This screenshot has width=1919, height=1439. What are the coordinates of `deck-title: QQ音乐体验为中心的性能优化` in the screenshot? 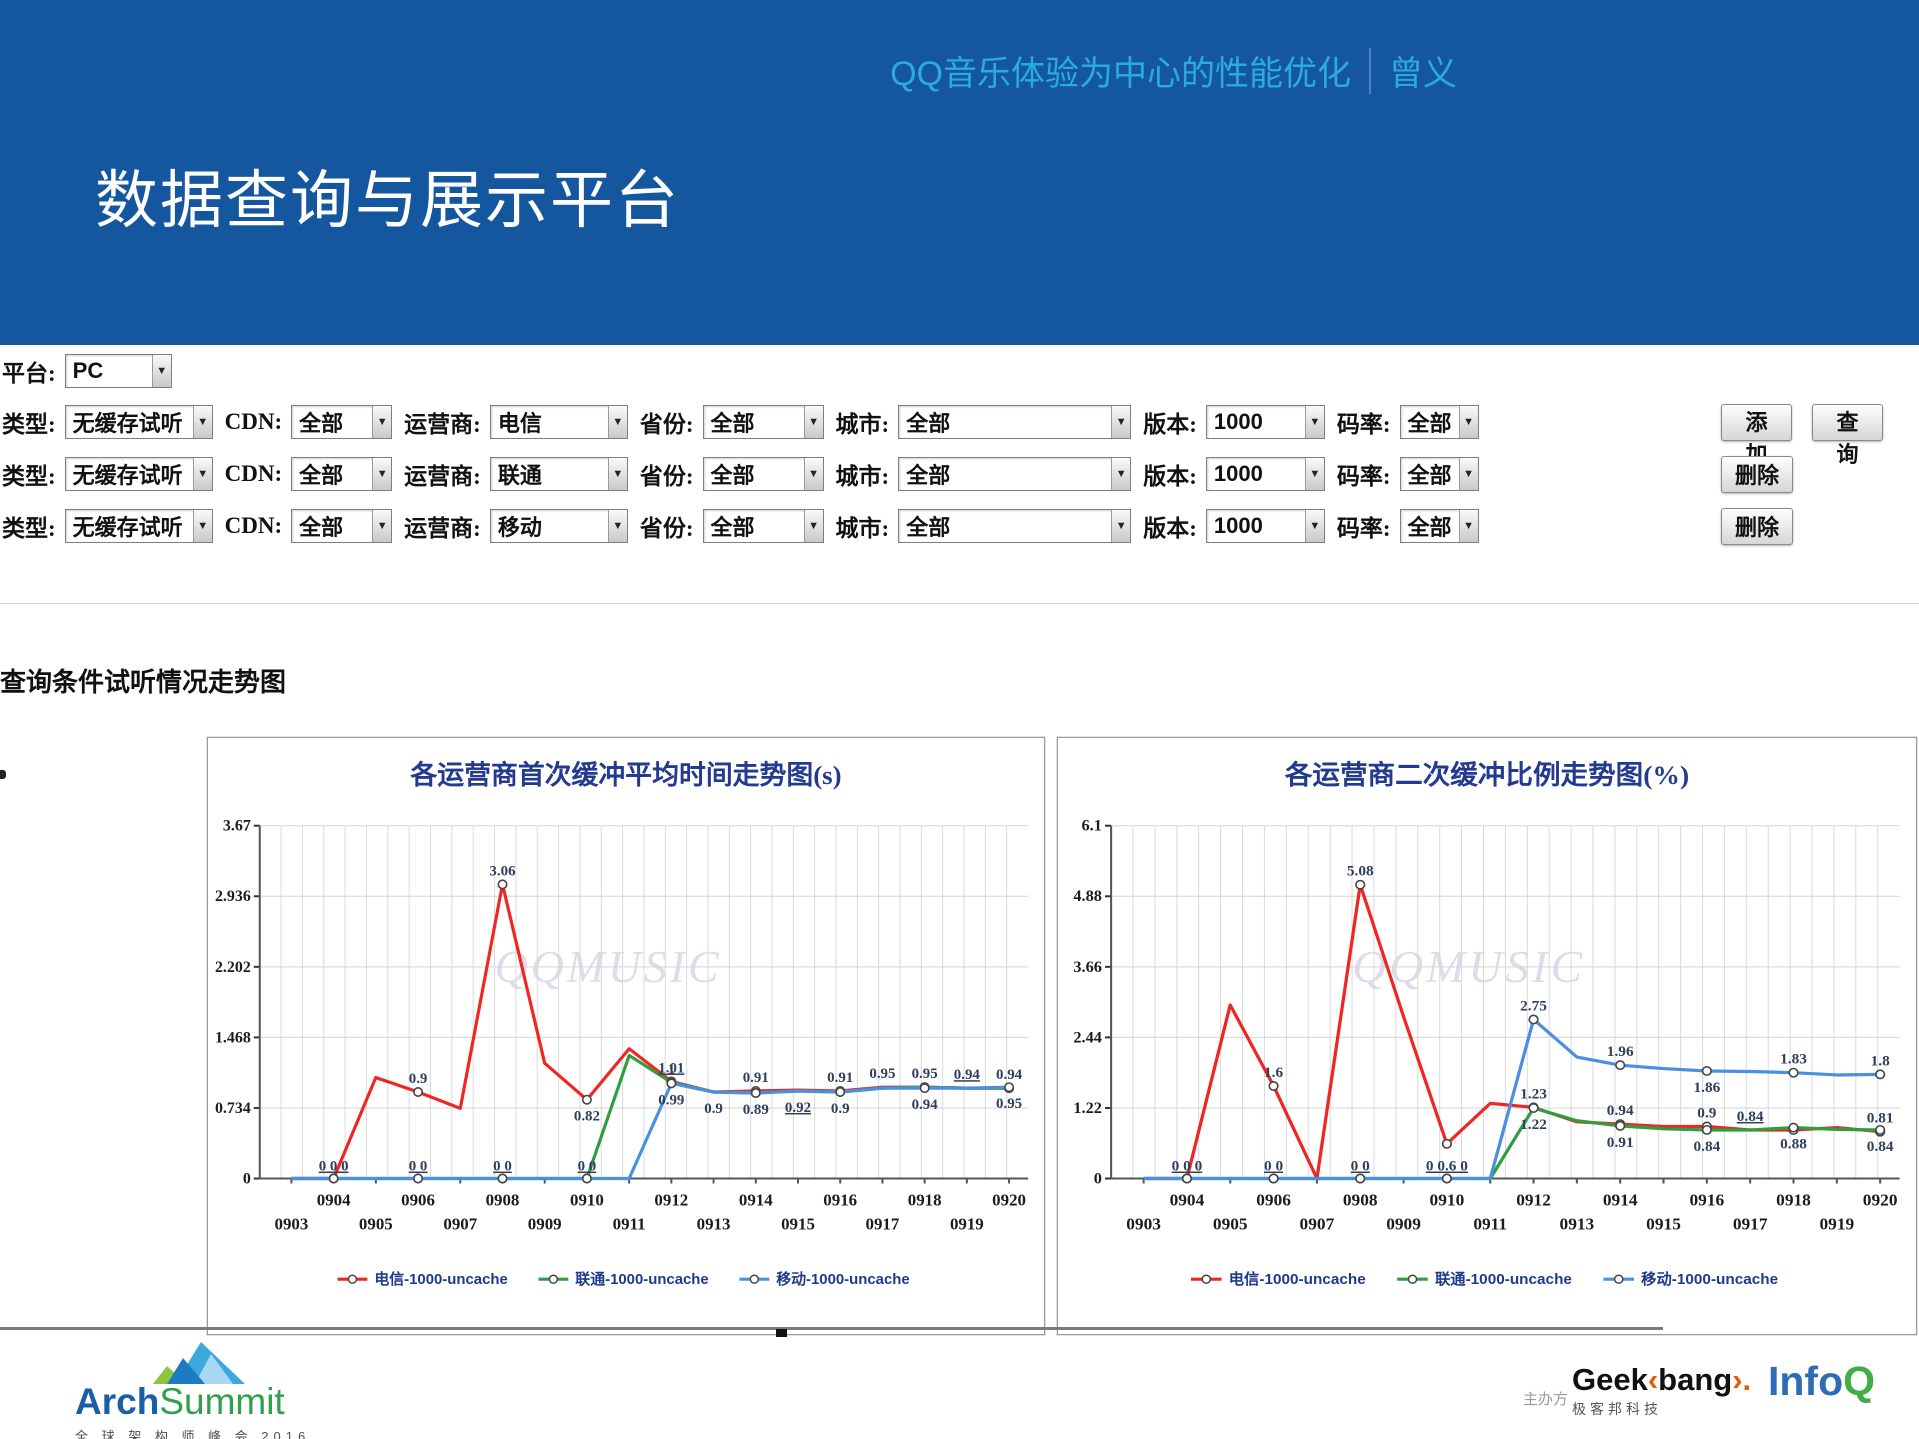 It's located at (1120, 74).